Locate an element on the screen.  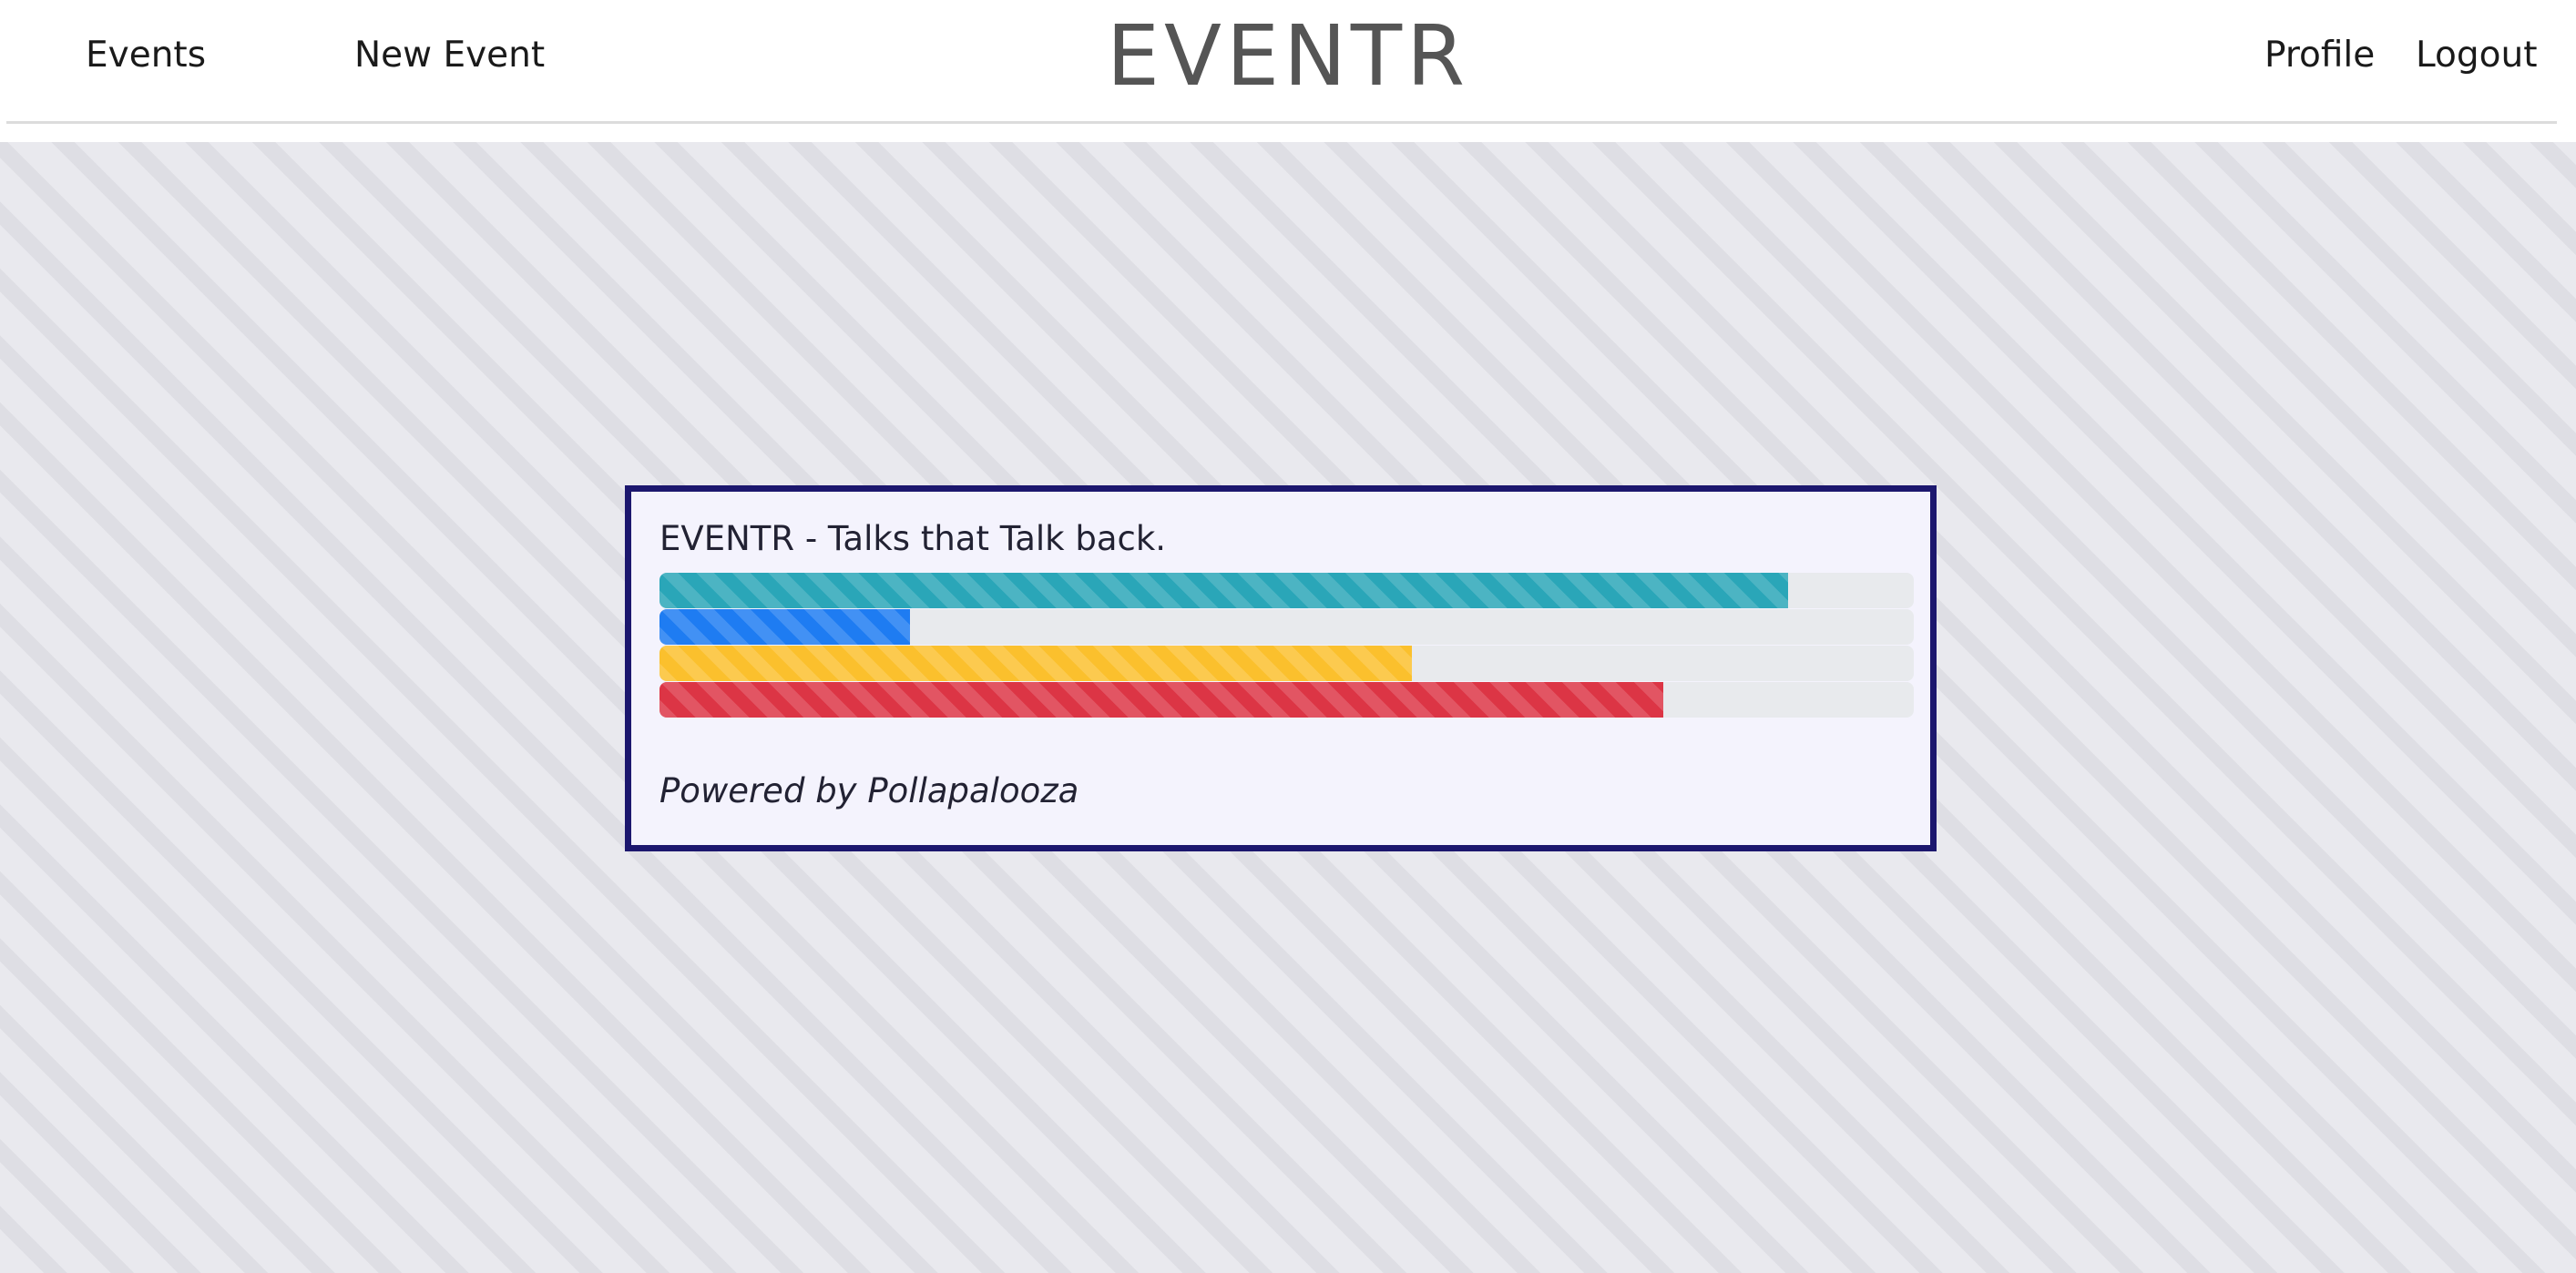
brand-logo: EVENTR is located at coordinates (1288, 56).